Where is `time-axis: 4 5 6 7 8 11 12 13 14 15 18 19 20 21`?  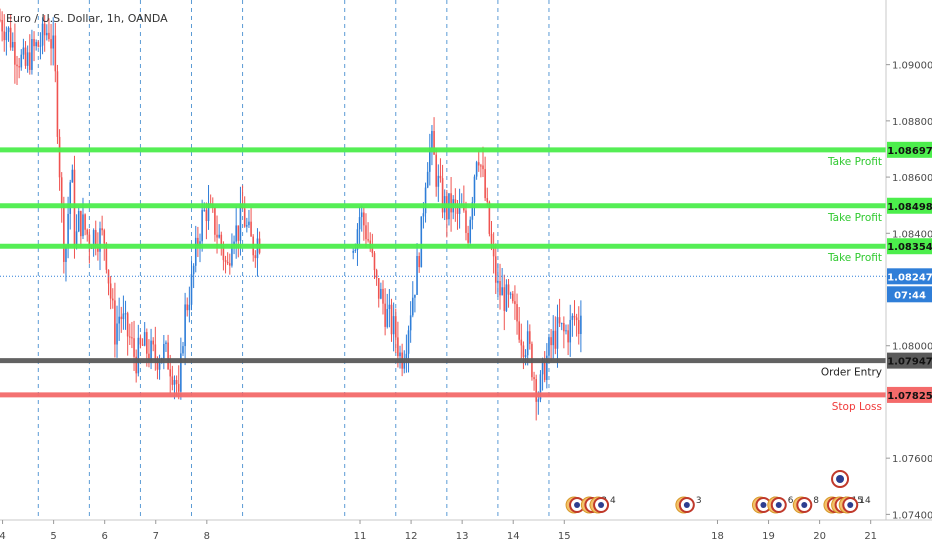
time-axis: 4 5 6 7 8 11 12 13 14 15 18 19 20 21 is located at coordinates (438, 531).